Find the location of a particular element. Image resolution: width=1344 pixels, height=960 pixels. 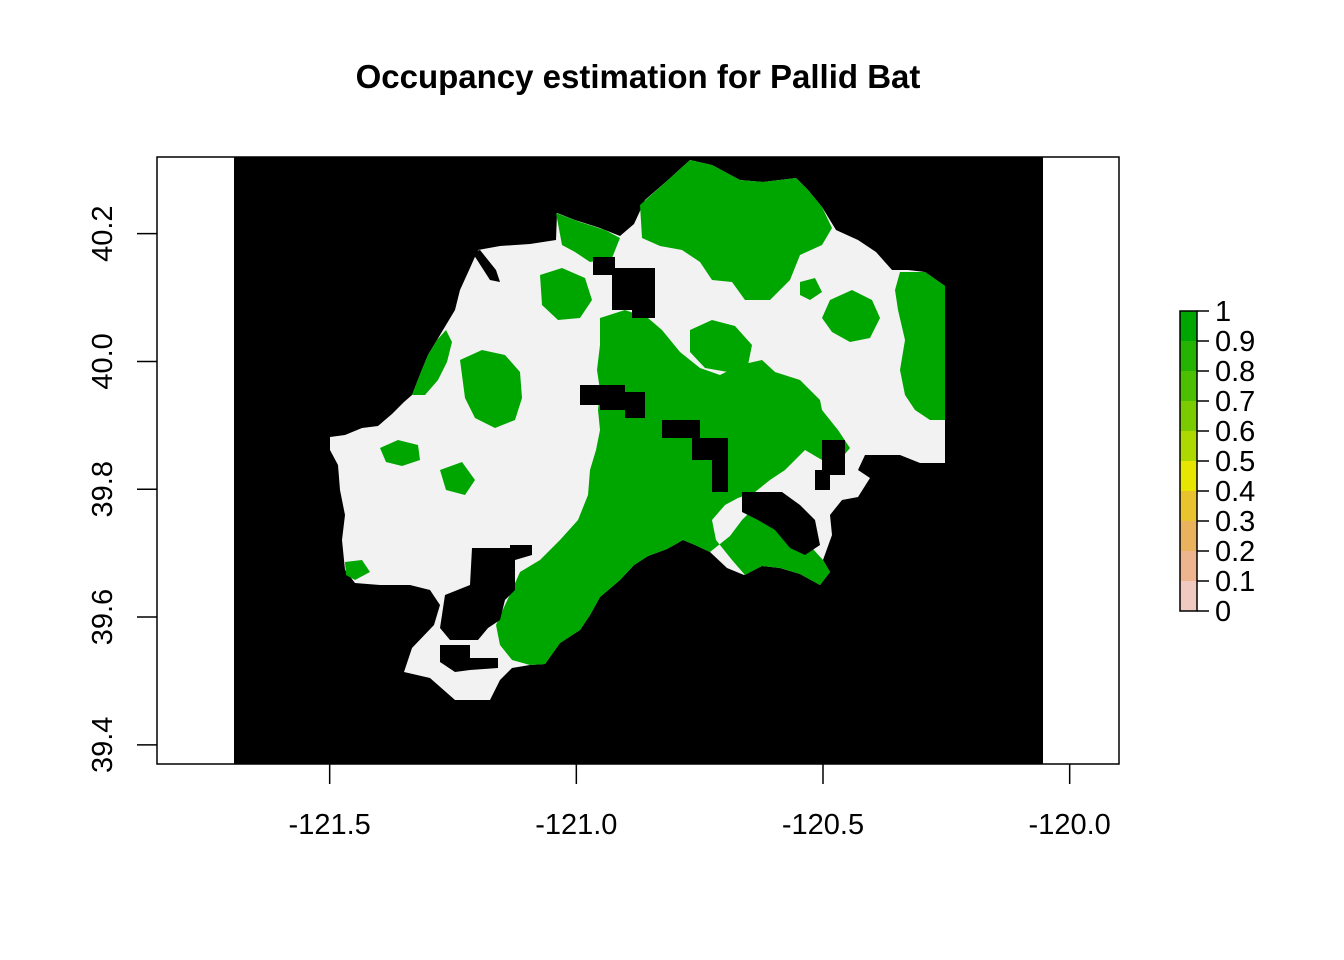

x-tick-label: -120.5 is located at coordinates (823, 825).